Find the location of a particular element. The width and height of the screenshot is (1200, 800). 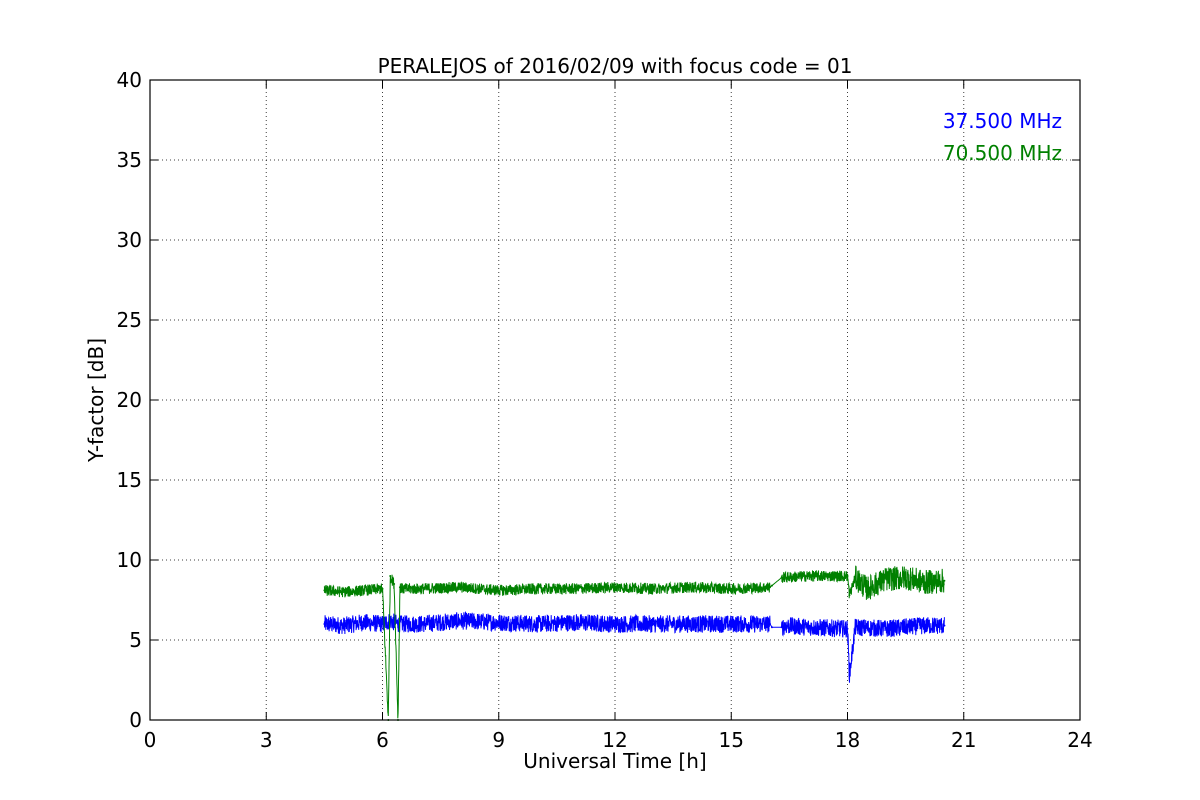

x-tick-label: 21 is located at coordinates (963, 740).